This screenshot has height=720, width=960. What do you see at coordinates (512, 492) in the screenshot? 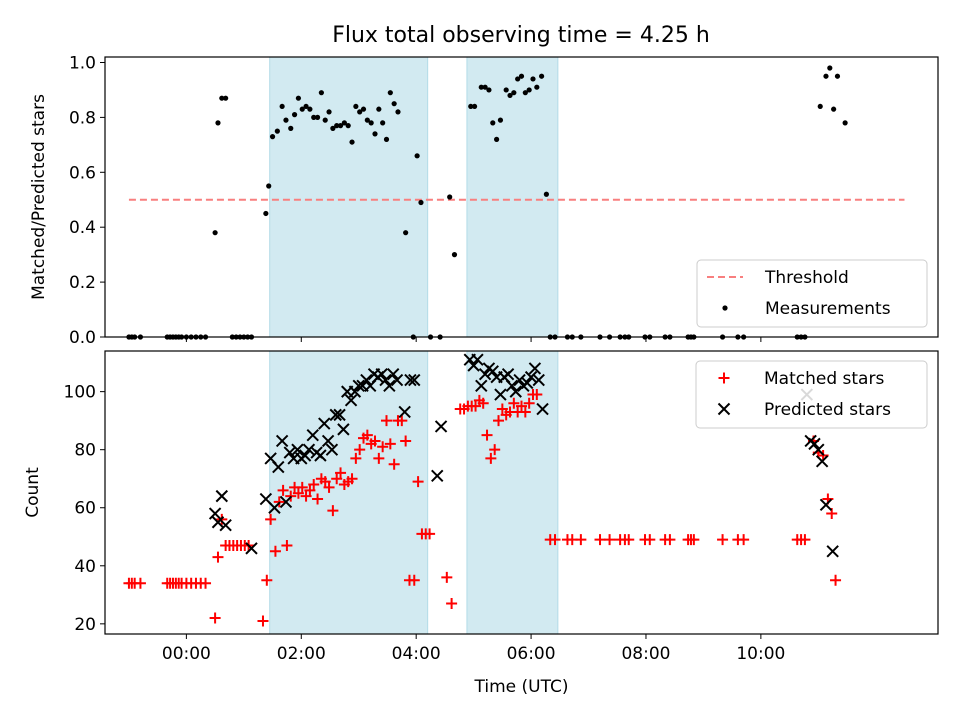
I see `bottom-shaded-interval` at bounding box center [512, 492].